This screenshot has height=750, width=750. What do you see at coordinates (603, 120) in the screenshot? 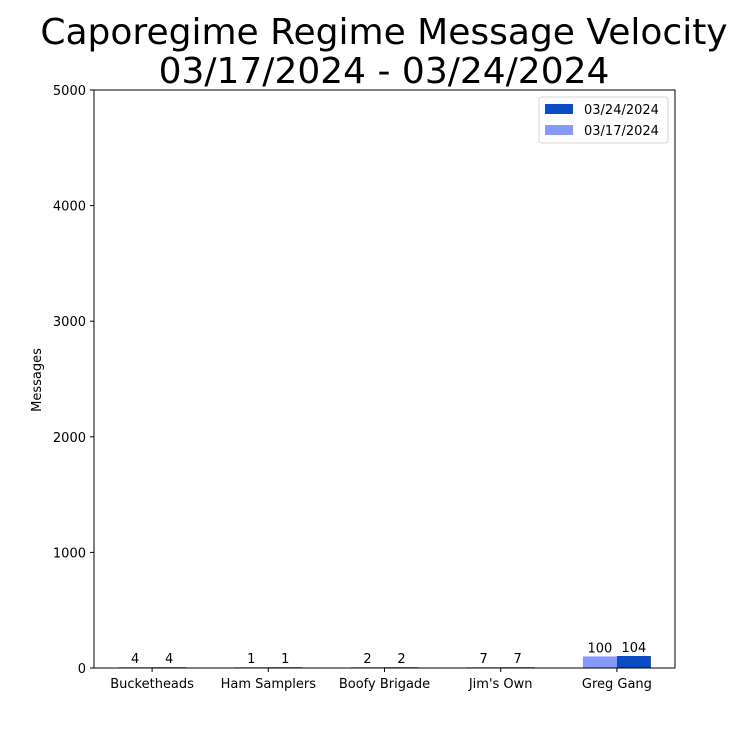
I see `legend: 03/24/2024 03/17/2024` at bounding box center [603, 120].